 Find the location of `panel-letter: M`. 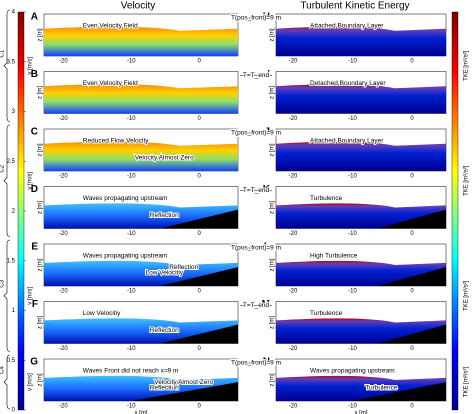

panel-letter: M is located at coordinates (266, 304).